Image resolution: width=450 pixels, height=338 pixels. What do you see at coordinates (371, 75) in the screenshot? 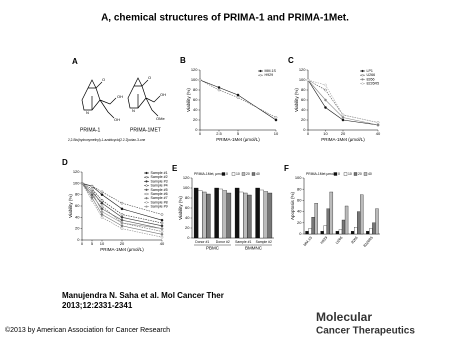
I see `legend-label: U266` at bounding box center [371, 75].